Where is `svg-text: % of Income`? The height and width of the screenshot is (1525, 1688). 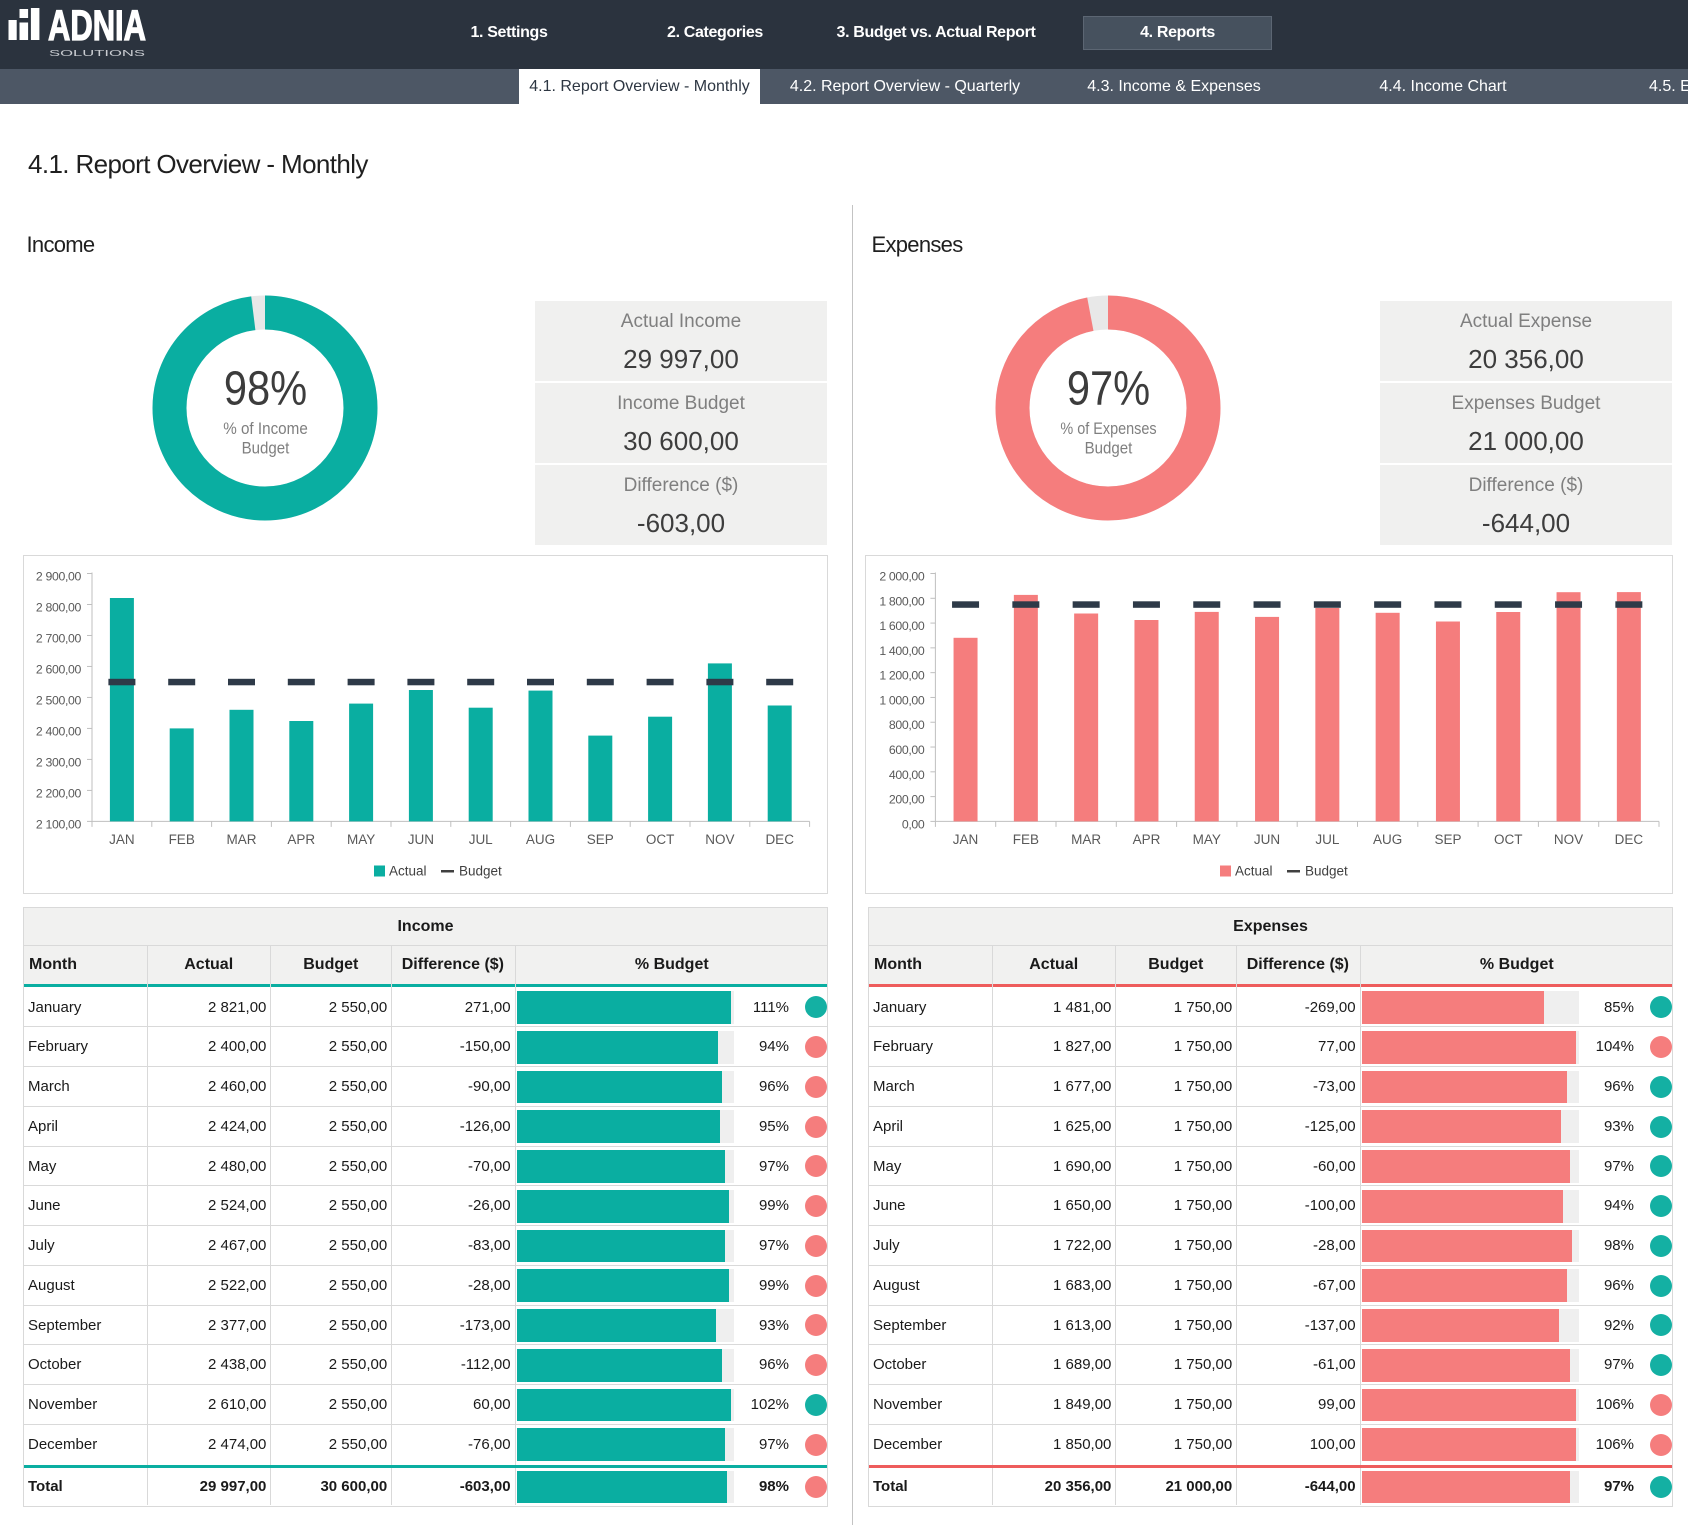 svg-text: % of Income is located at coordinates (265, 428).